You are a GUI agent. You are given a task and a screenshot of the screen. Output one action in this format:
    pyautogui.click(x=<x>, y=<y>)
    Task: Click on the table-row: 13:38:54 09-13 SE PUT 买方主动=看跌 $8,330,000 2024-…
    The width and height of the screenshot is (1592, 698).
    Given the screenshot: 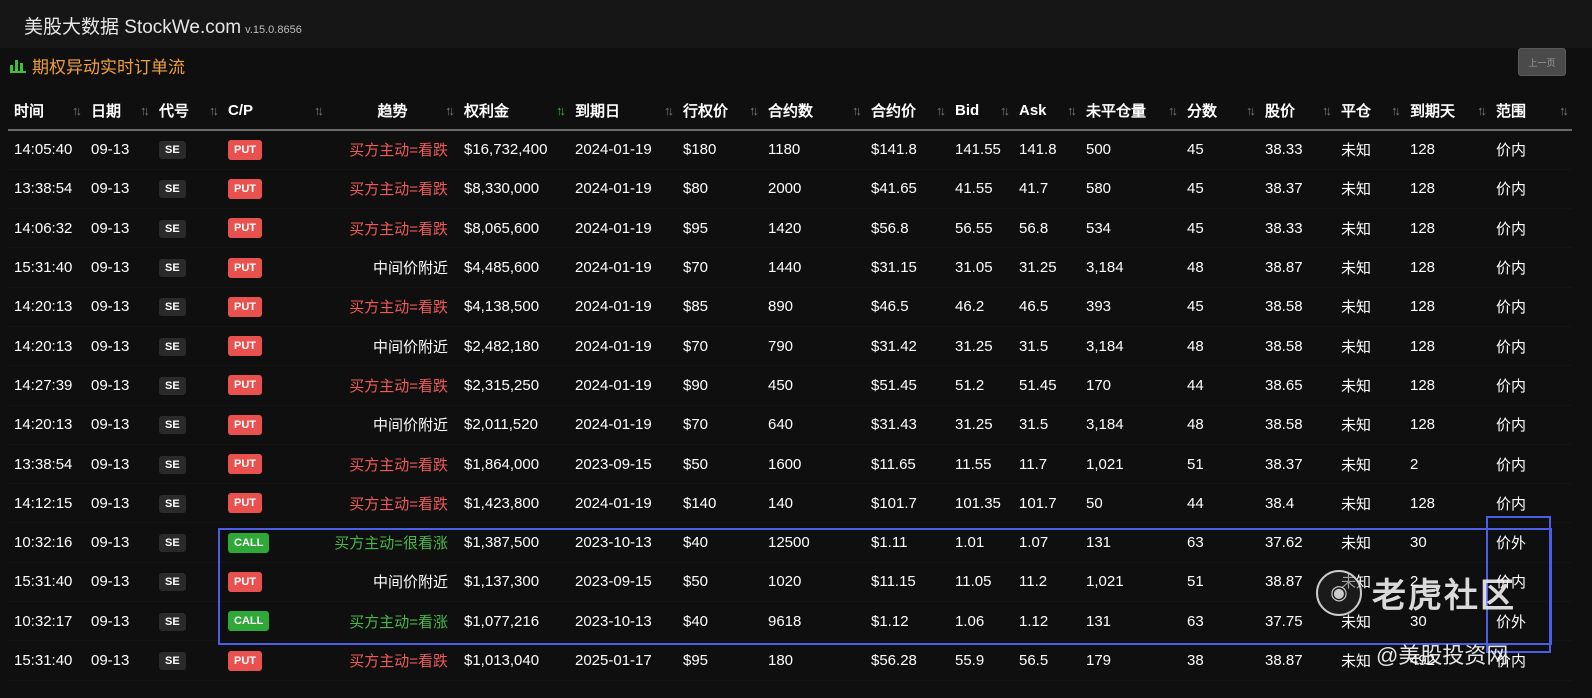 What is the action you would take?
    pyautogui.click(x=790, y=189)
    